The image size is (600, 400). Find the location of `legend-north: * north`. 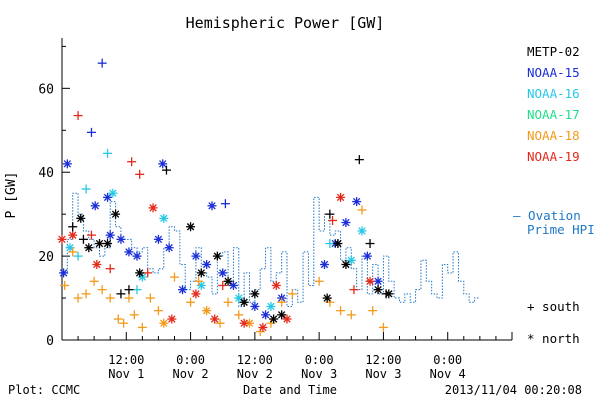

legend-north: * north is located at coordinates (553, 338).